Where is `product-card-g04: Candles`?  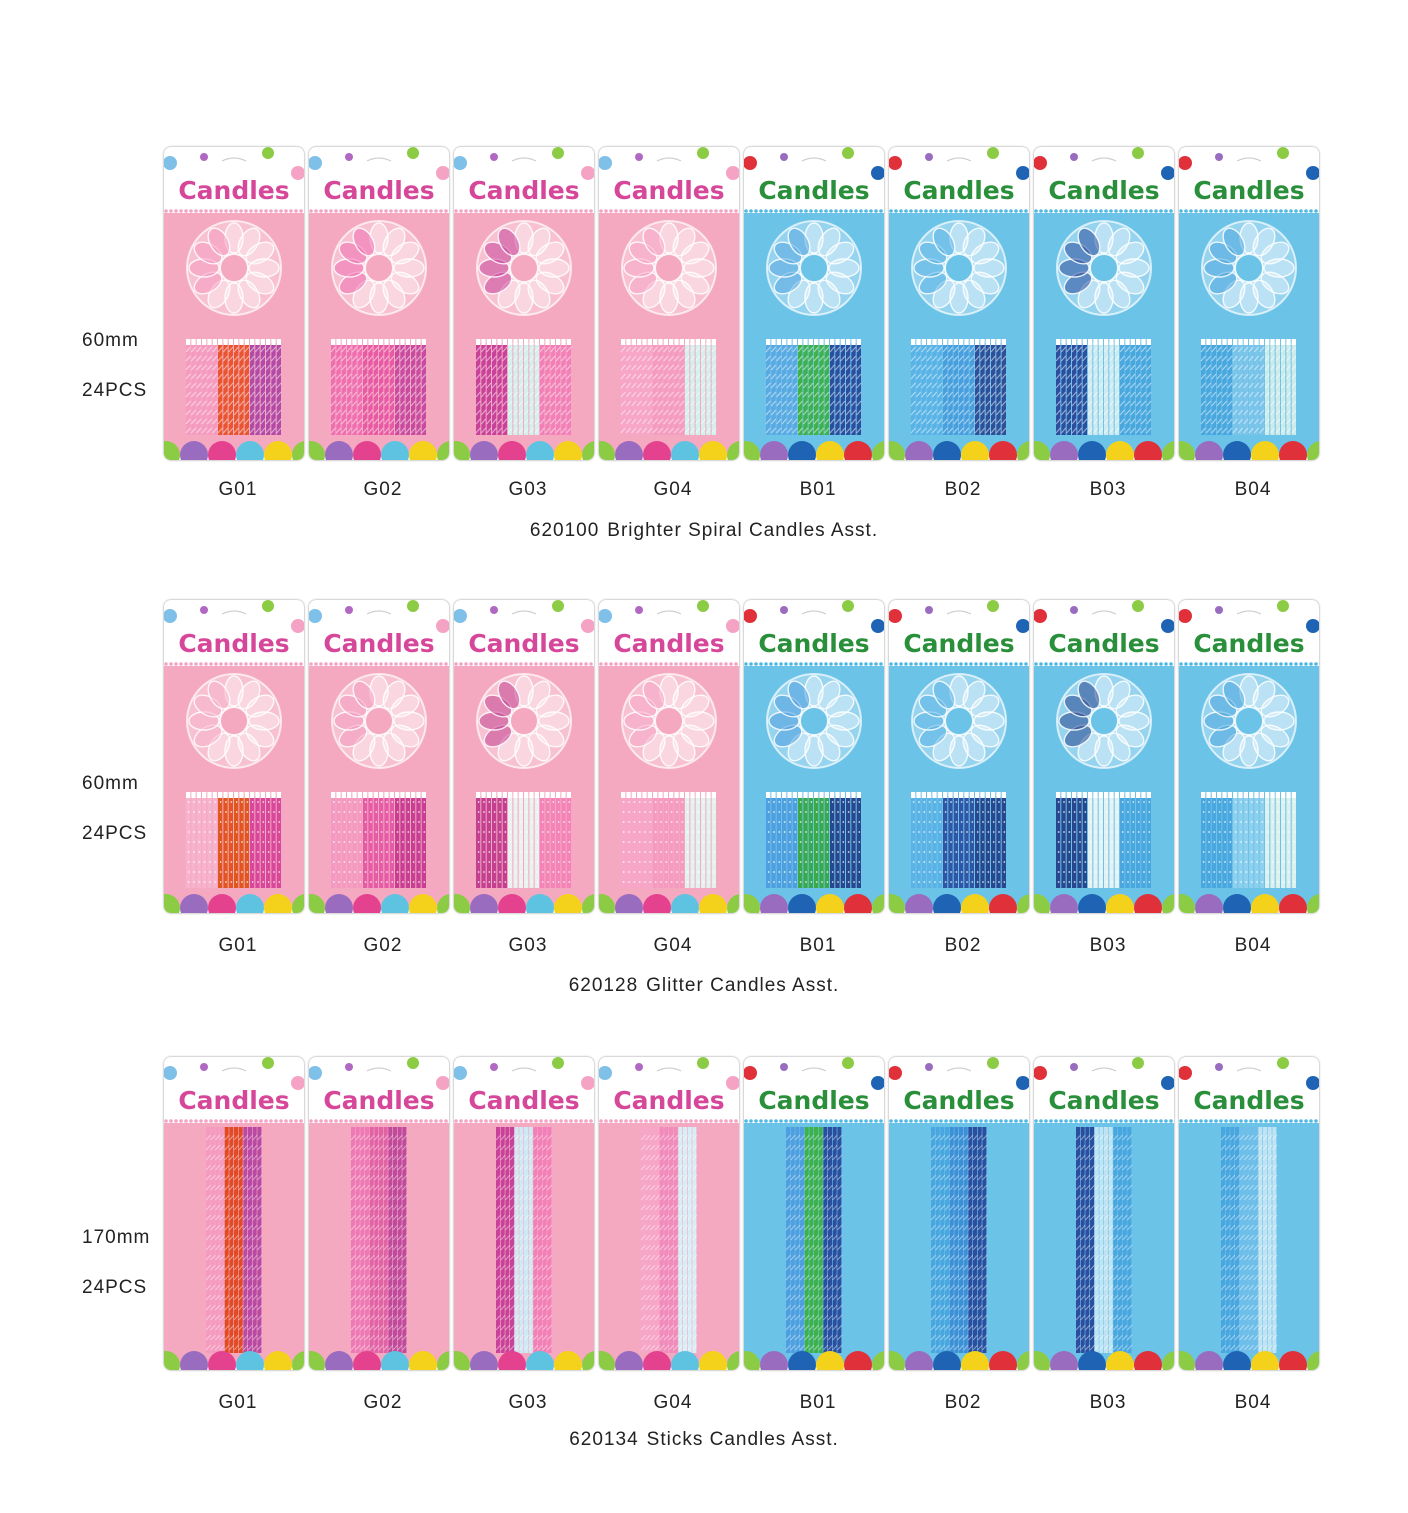
product-card-g04: Candles is located at coordinates (669, 1213).